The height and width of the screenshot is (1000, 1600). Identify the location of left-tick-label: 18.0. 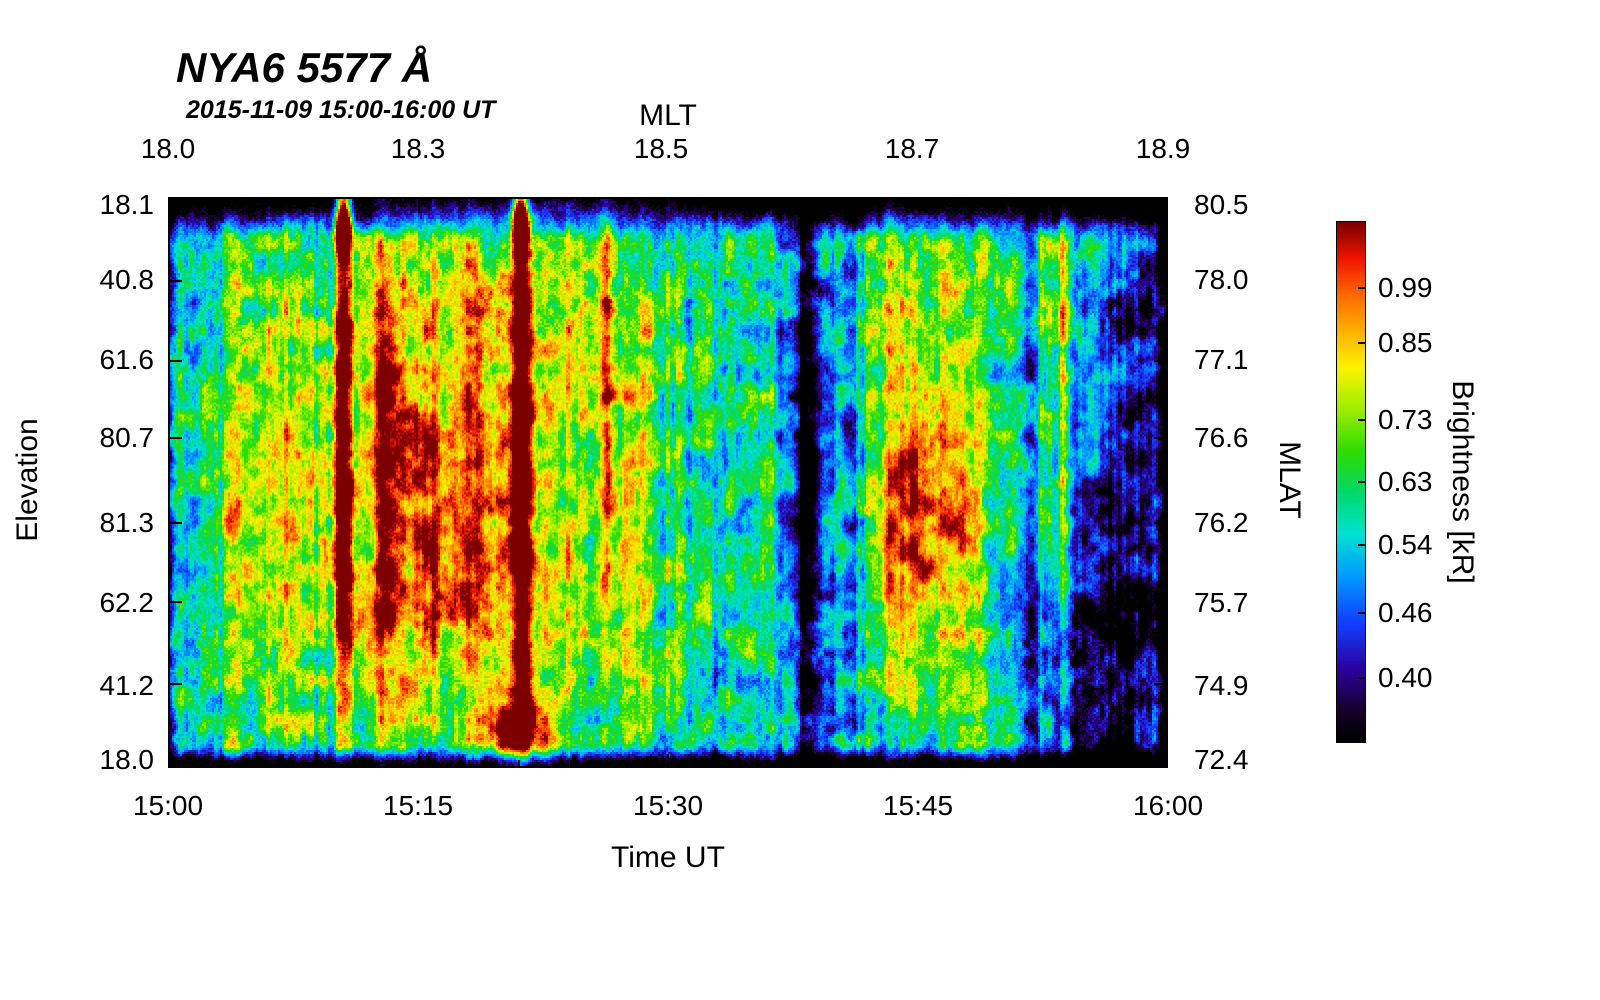
(127, 759).